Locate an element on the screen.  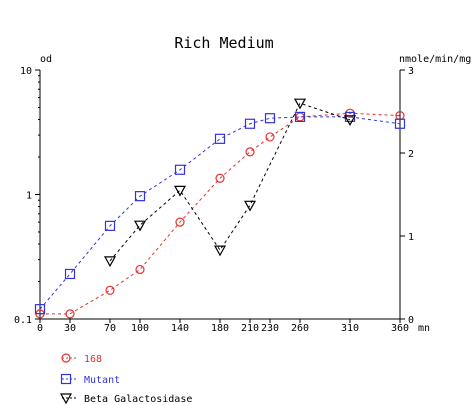
y-axis-left-label: od is located at coordinates (46, 59).